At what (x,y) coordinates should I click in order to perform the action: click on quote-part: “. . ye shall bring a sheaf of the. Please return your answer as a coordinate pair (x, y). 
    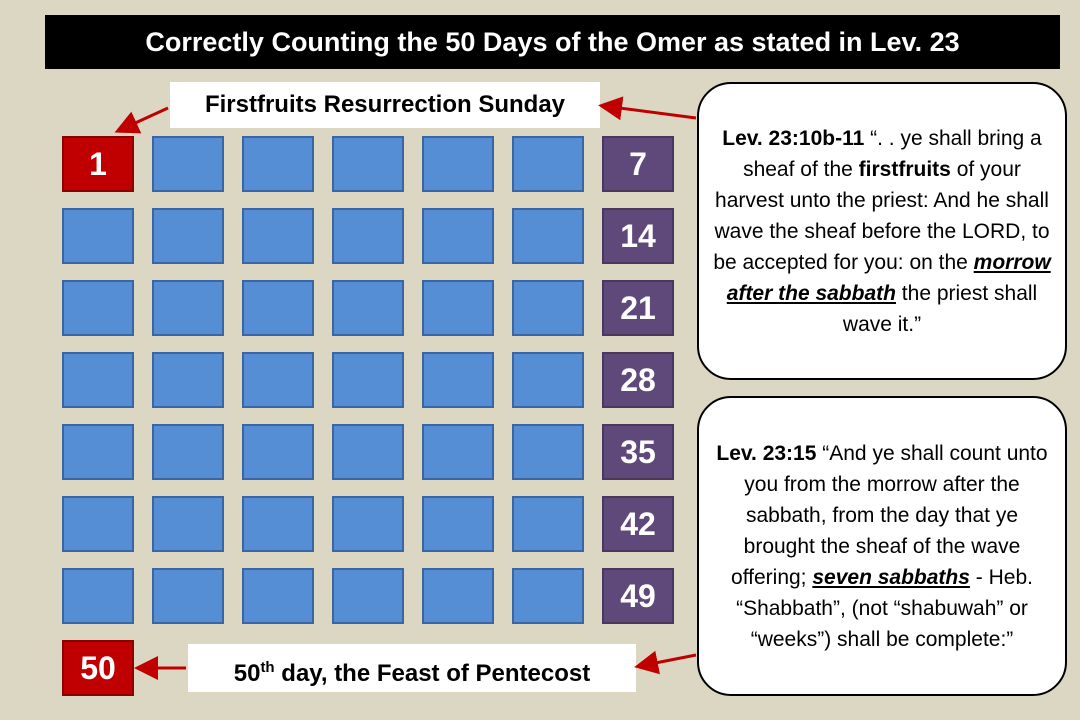
    Looking at the image, I should click on (892, 153).